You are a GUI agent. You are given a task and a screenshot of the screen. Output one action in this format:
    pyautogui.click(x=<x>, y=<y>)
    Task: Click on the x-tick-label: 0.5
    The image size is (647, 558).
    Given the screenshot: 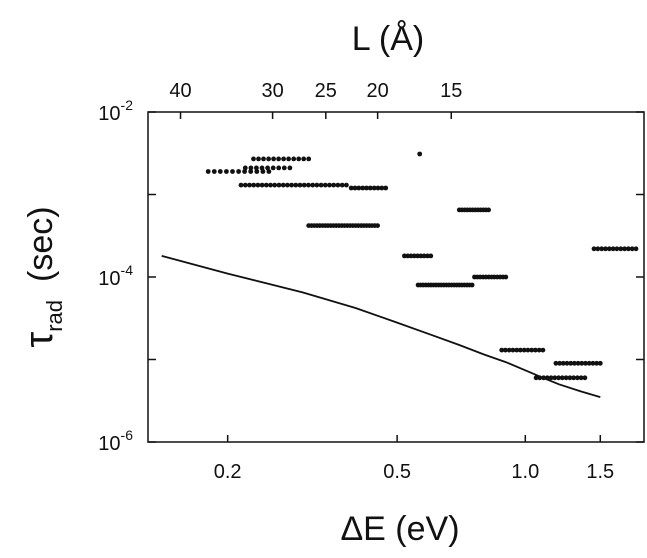 What is the action you would take?
    pyautogui.click(x=397, y=472)
    